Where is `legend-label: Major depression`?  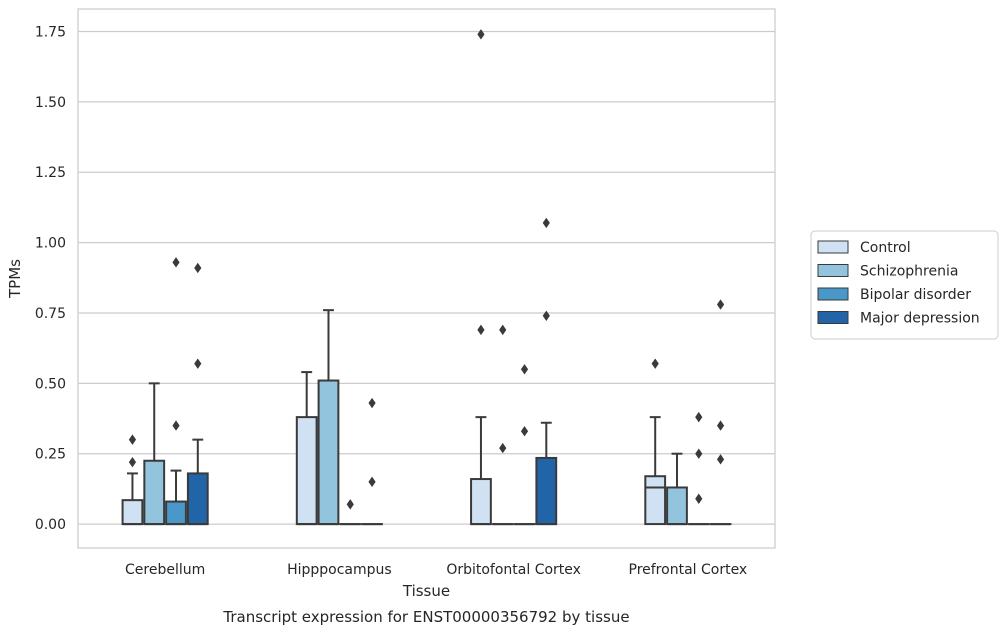
legend-label: Major depression is located at coordinates (920, 319).